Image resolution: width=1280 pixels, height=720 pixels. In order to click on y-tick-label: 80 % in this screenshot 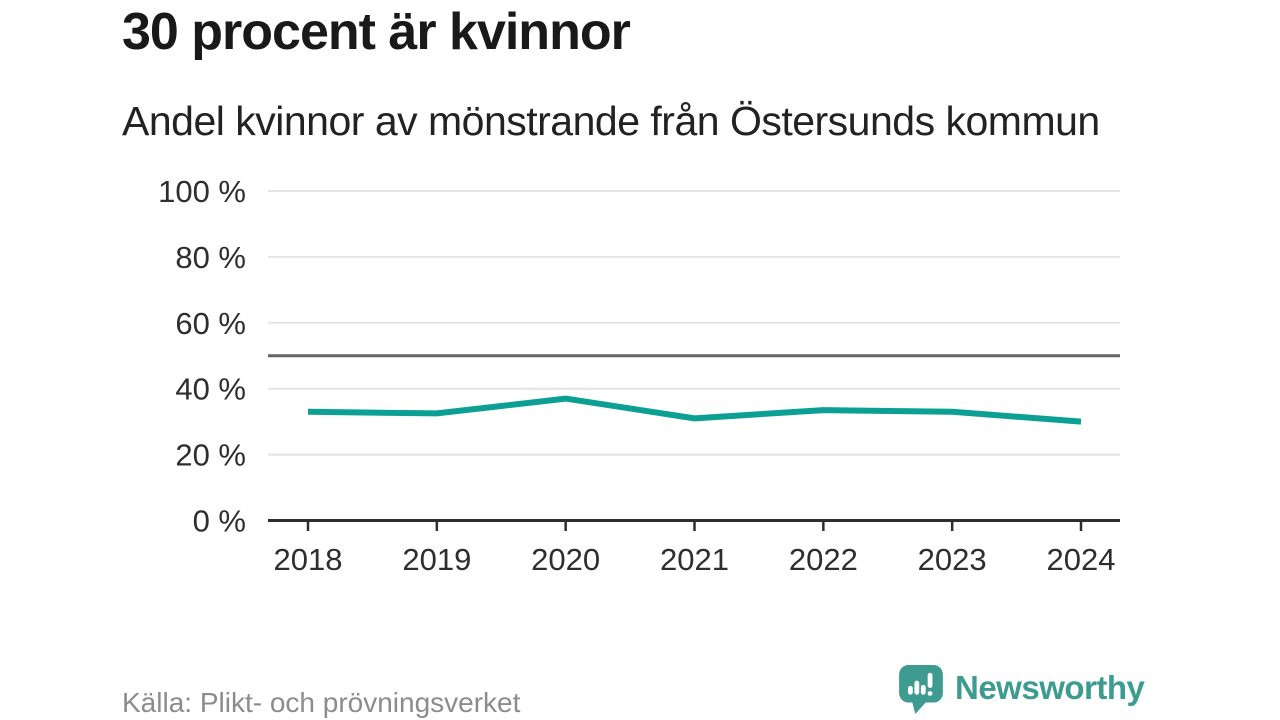, I will do `click(210, 257)`.